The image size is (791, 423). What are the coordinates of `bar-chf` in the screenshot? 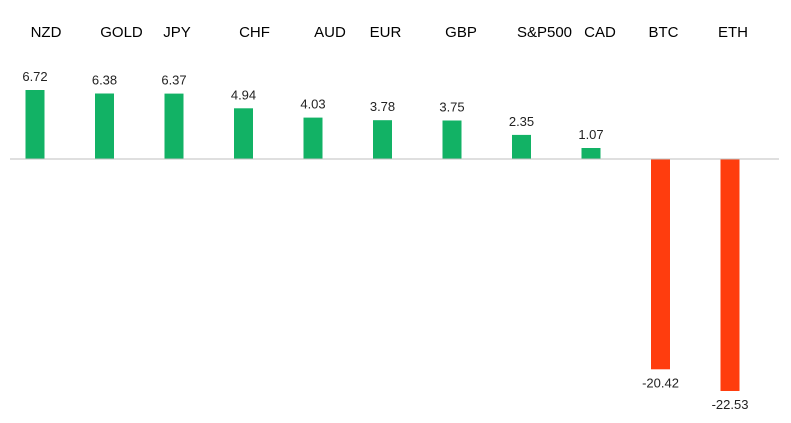 It's located at (243, 133).